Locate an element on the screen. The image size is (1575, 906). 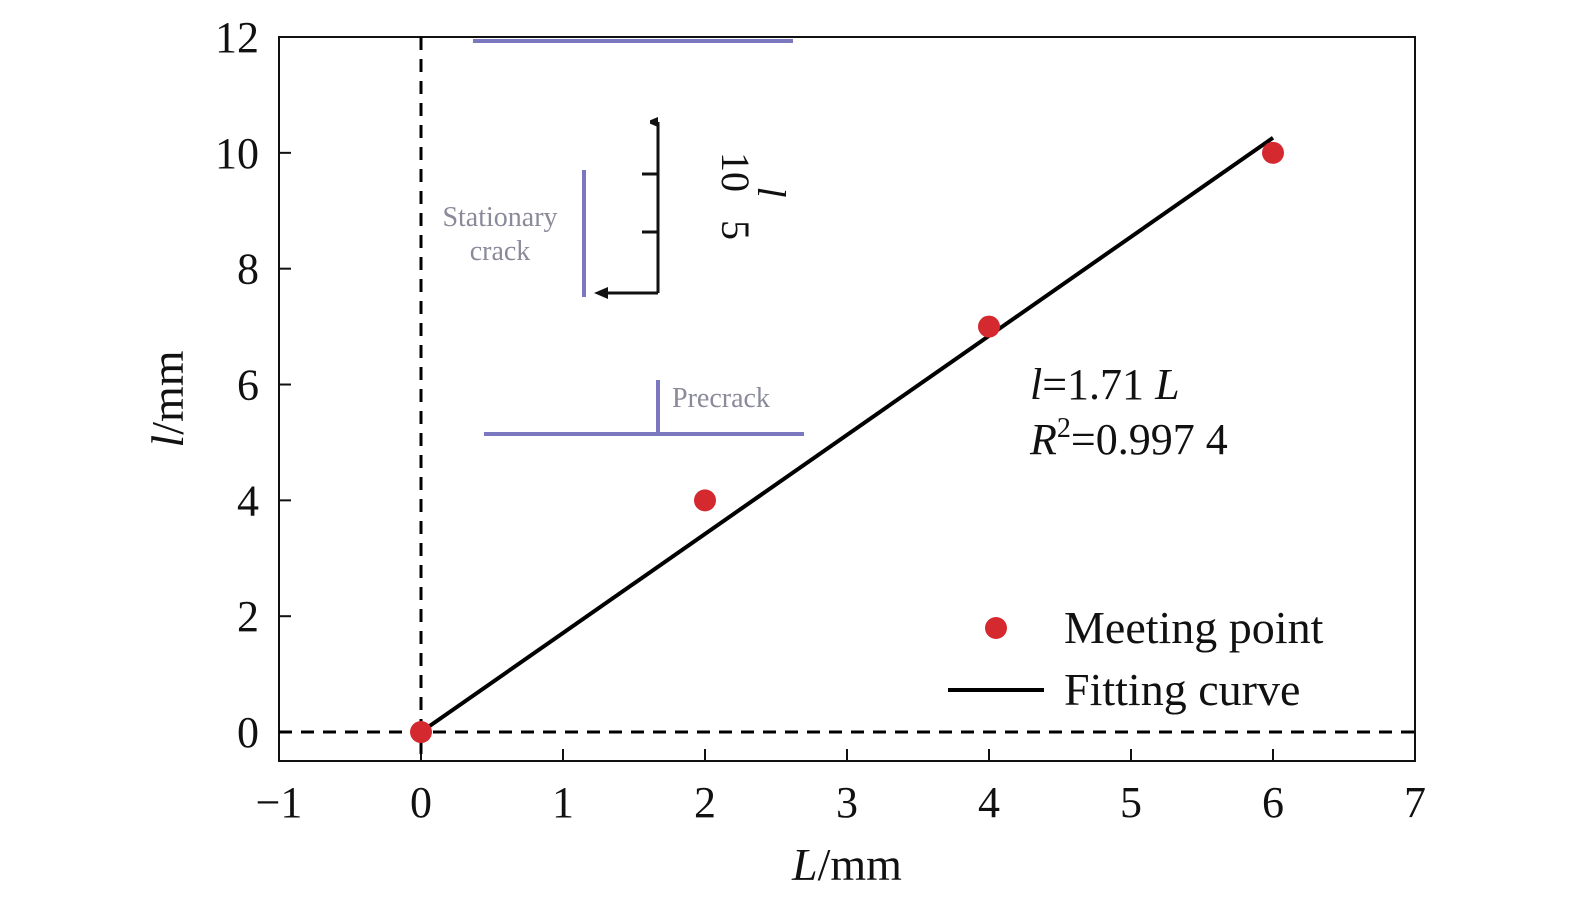
x-tick-label: −1 is located at coordinates (279, 802).